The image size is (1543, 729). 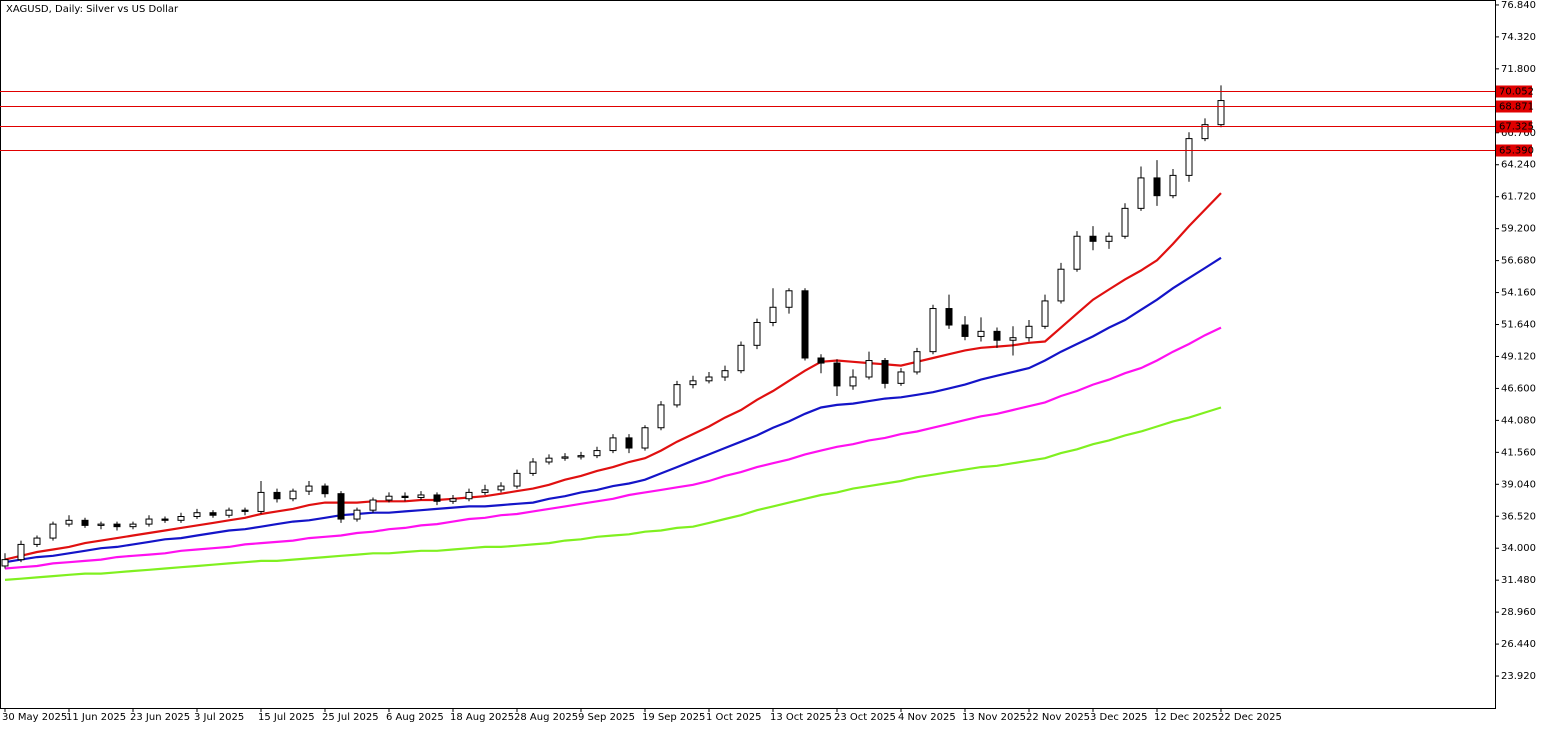 What do you see at coordinates (865, 717) in the screenshot?
I see `x-tick-label: 23 Oct 2025` at bounding box center [865, 717].